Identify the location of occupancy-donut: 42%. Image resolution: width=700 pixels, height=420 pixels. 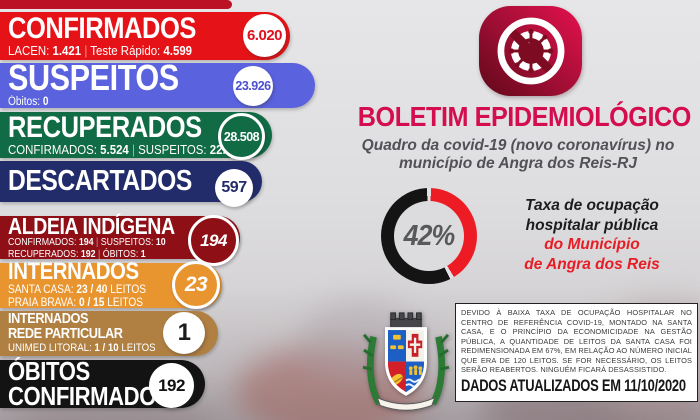
(429, 236).